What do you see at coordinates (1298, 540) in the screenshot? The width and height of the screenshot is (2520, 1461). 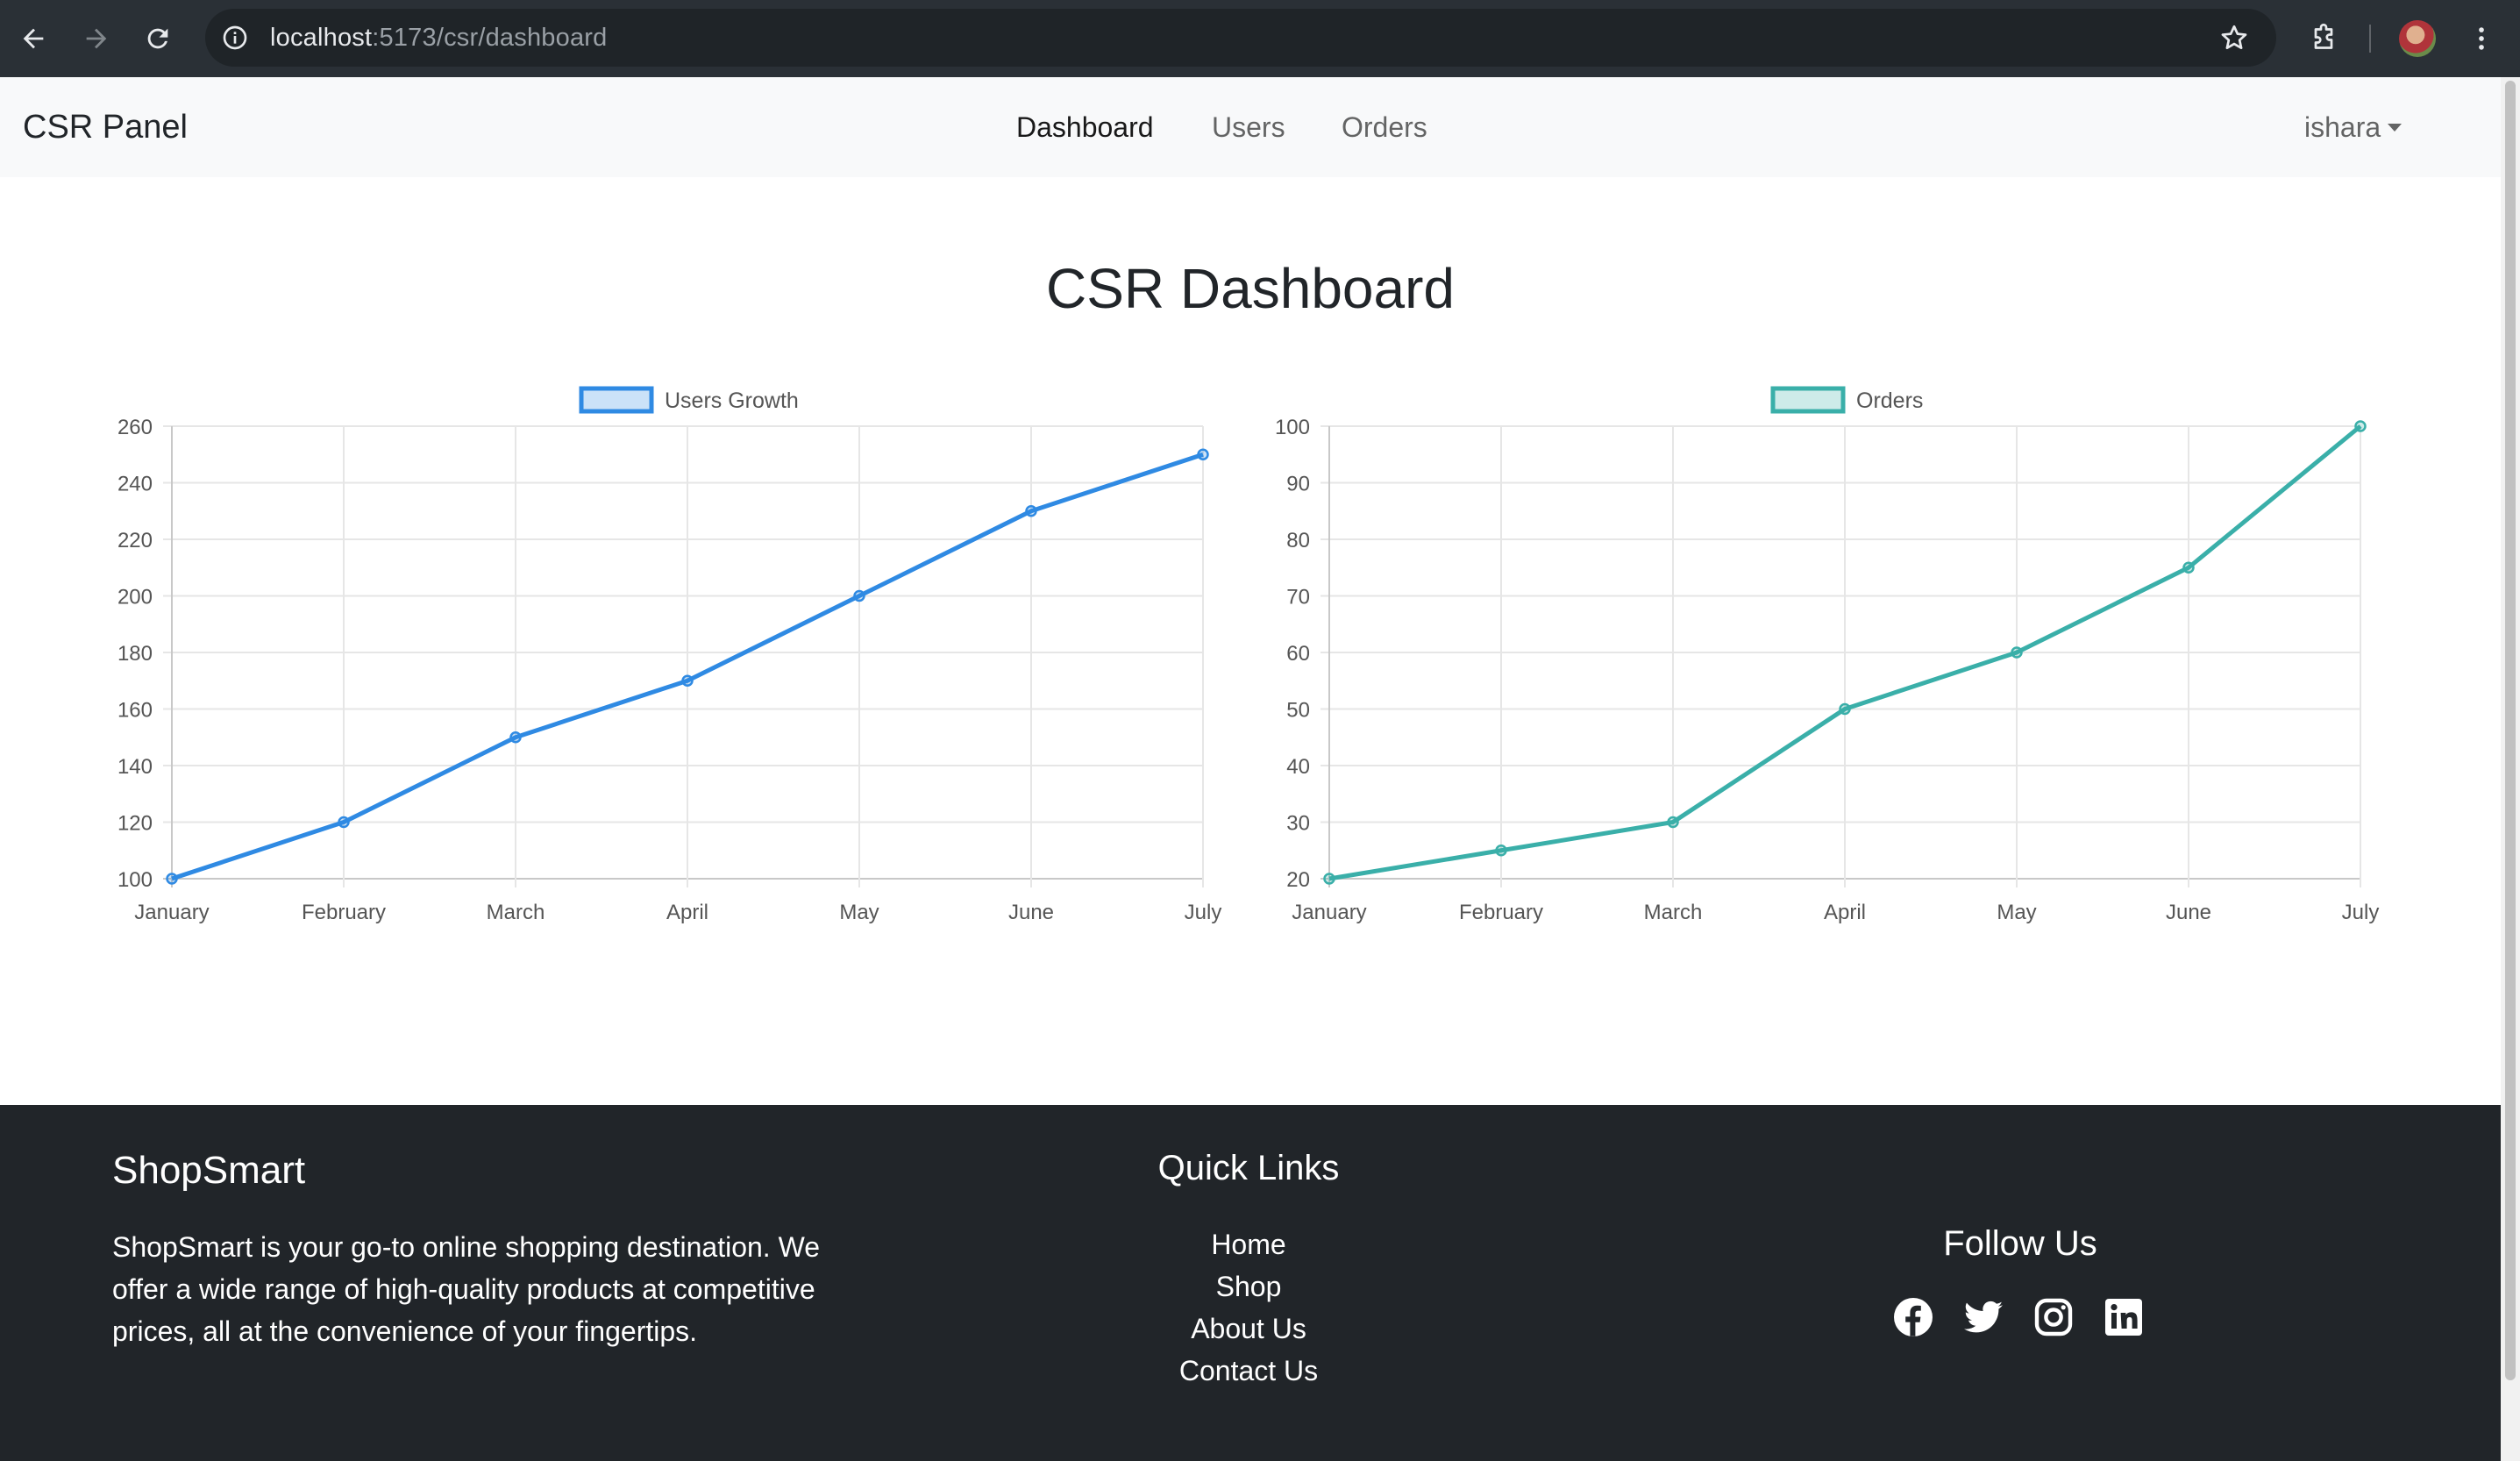 I see `y-tick-label: 80` at bounding box center [1298, 540].